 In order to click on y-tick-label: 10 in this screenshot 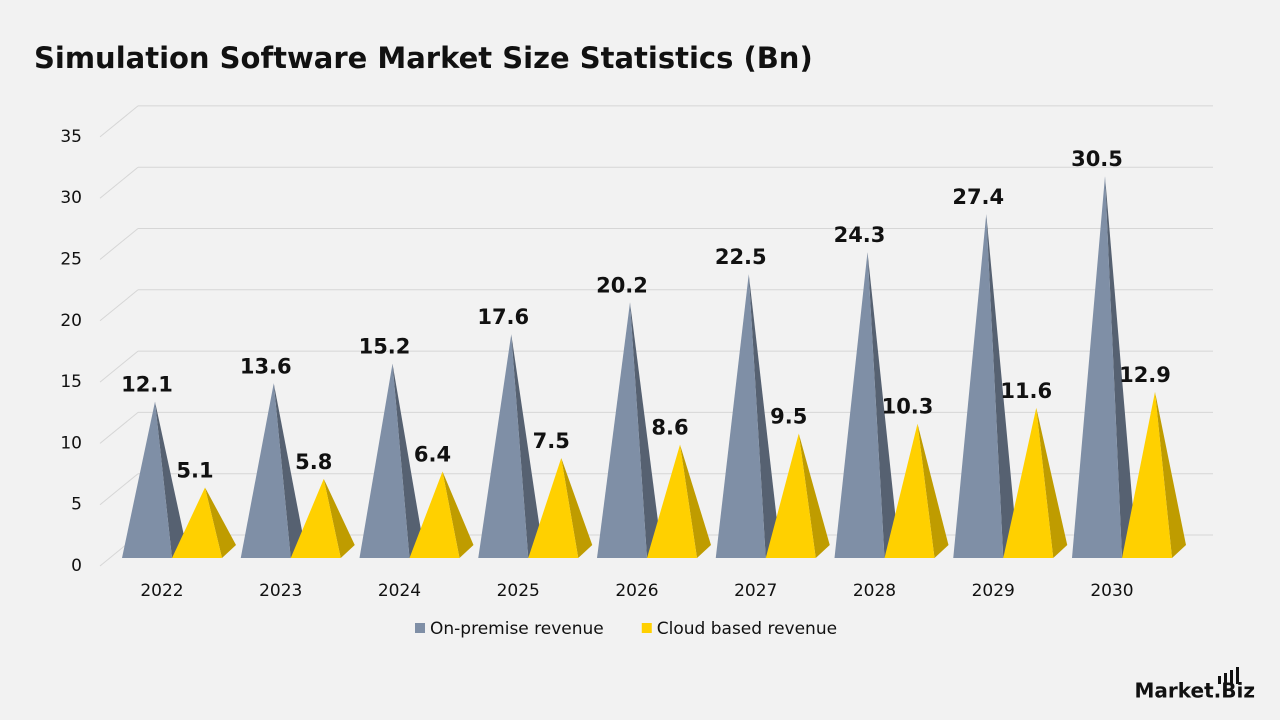, I will do `click(71, 443)`.